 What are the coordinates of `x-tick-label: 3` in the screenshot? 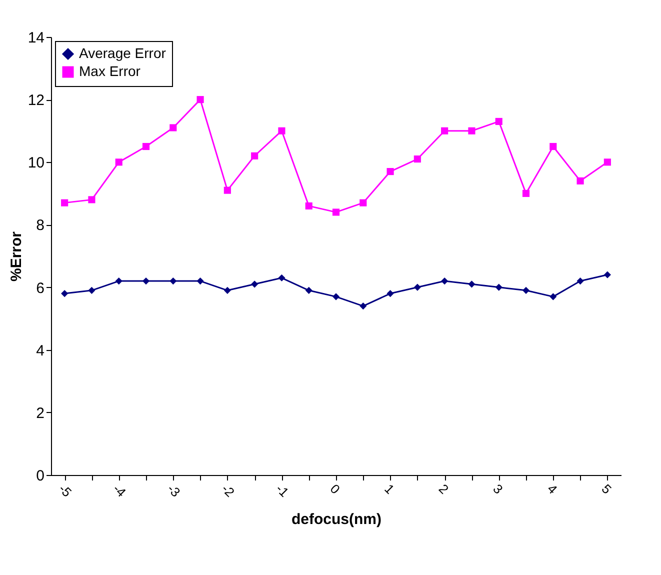 It's located at (498, 489).